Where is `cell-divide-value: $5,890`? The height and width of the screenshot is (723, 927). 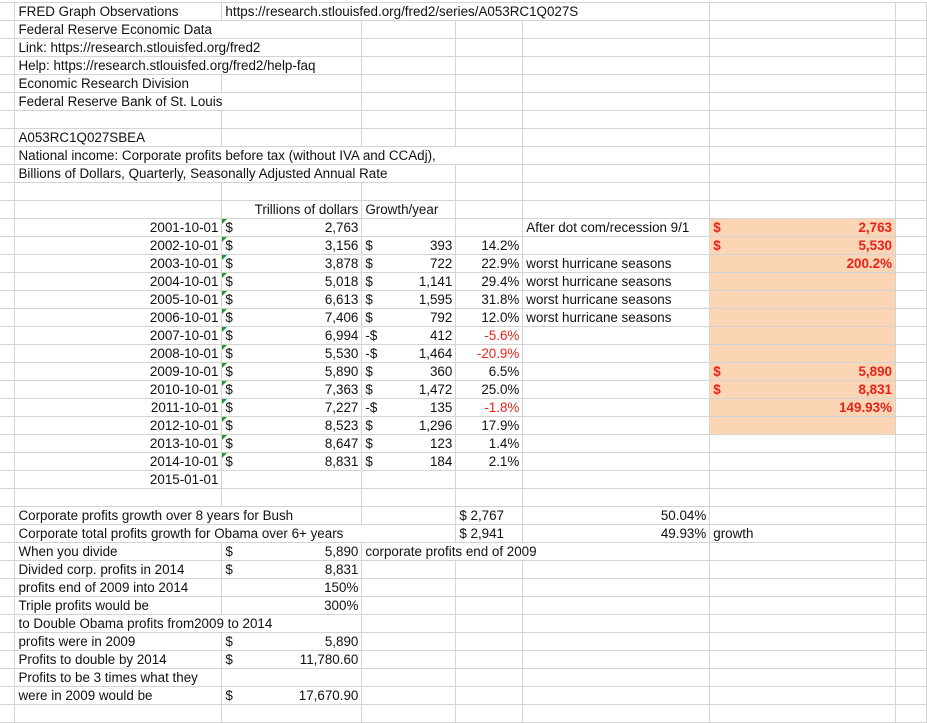
cell-divide-value: $5,890 is located at coordinates (292, 551).